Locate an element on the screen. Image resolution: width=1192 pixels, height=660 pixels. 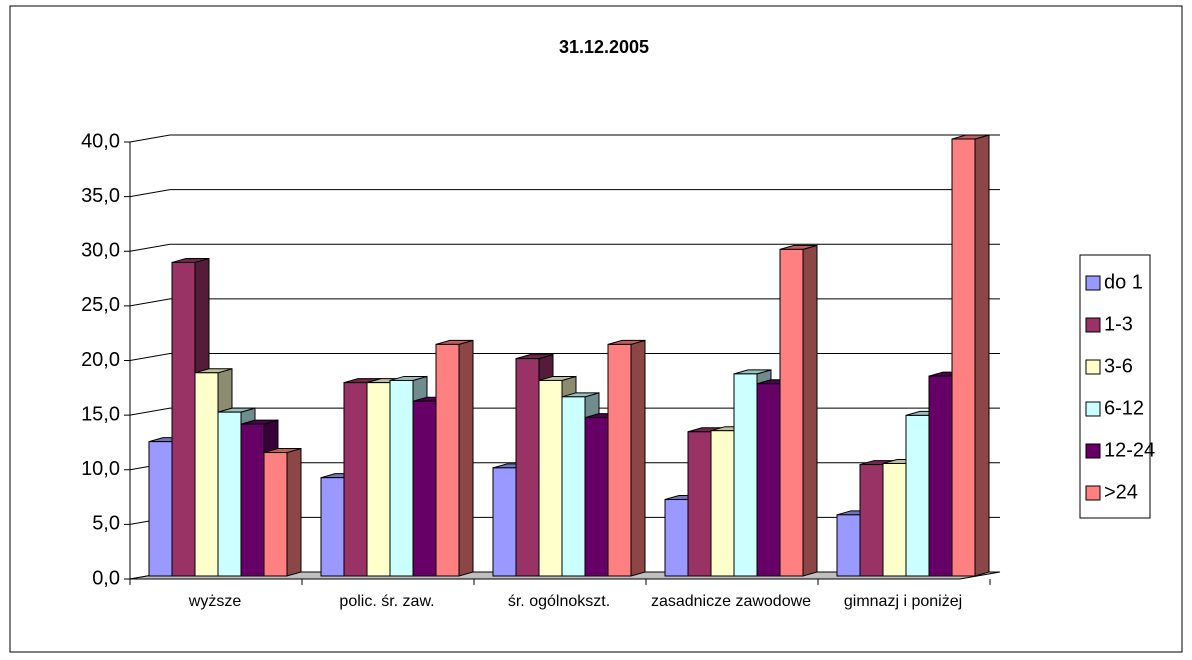
y-tick-label: 15,0 is located at coordinates (100, 414).